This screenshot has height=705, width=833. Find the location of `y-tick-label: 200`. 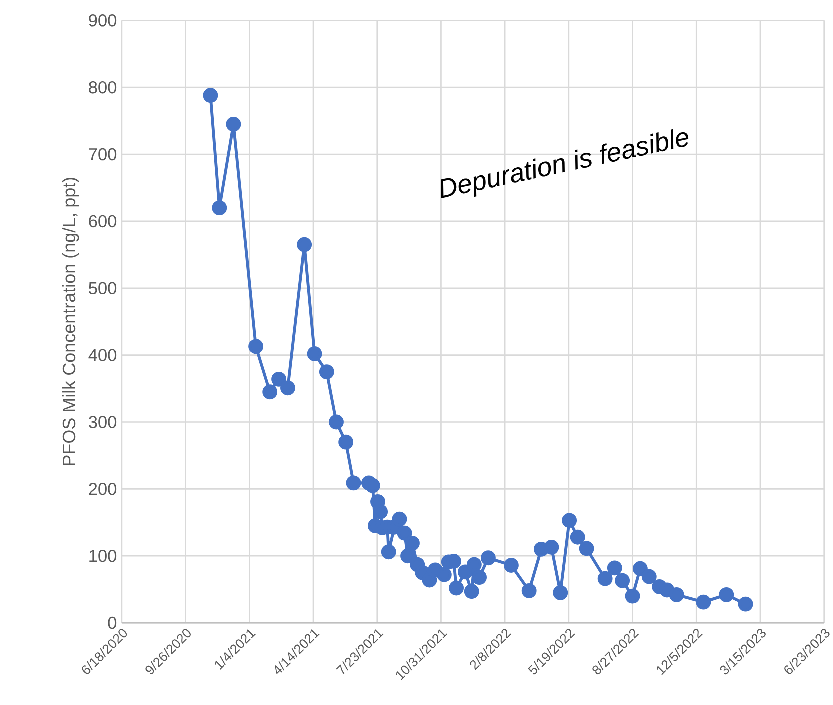

y-tick-label: 200 is located at coordinates (103, 489).